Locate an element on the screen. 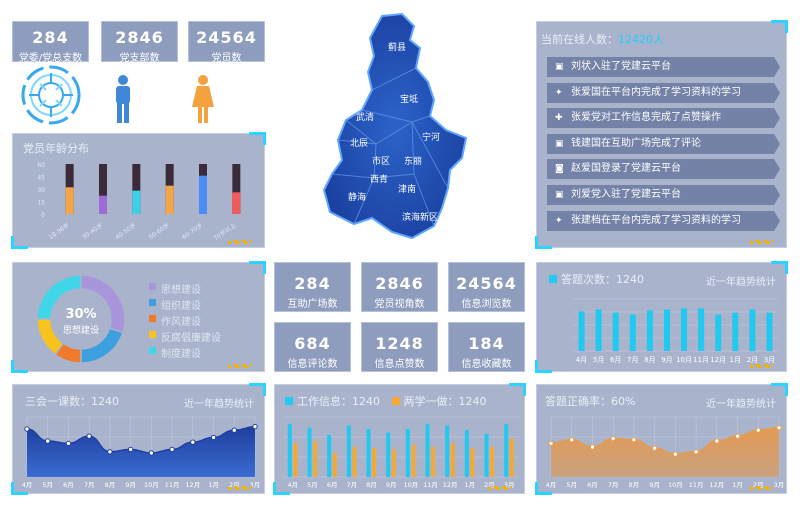 This screenshot has width=800, height=506. work-title-b: 两学一做：1240 is located at coordinates (445, 401).